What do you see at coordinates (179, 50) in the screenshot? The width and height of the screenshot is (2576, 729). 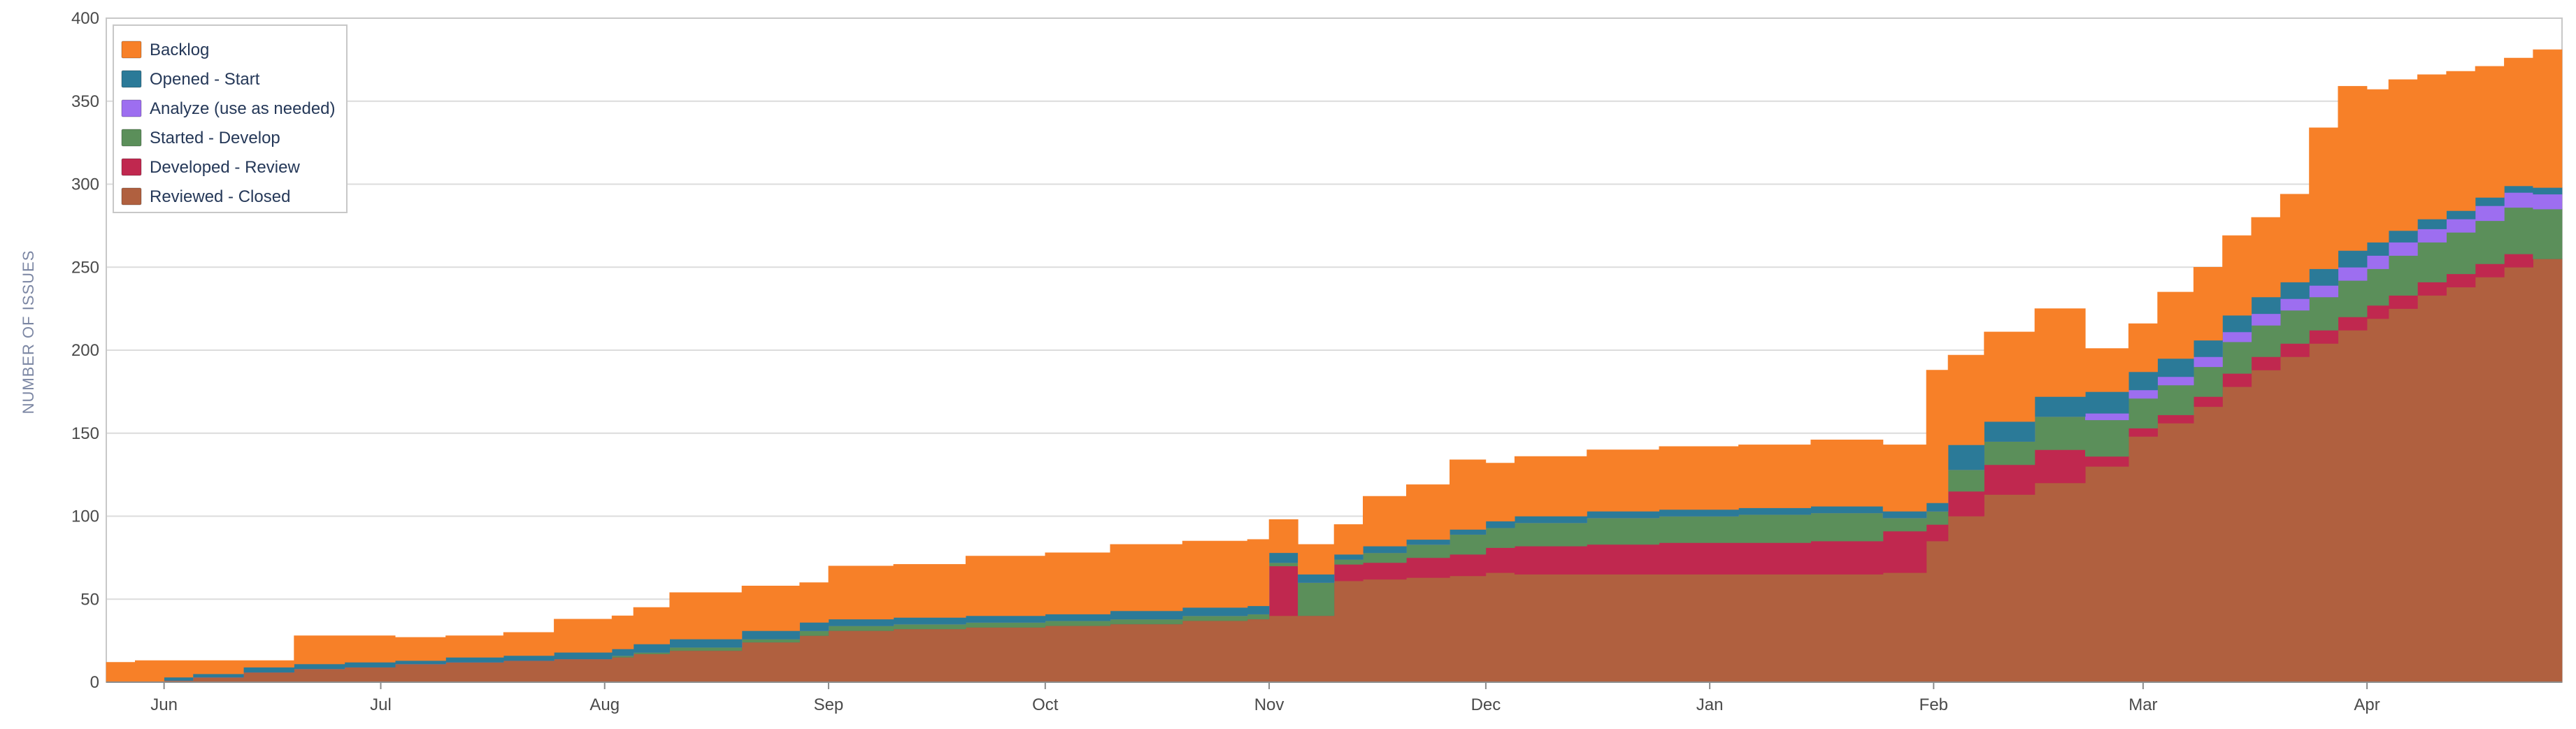 I see `legend-label: Backlog` at bounding box center [179, 50].